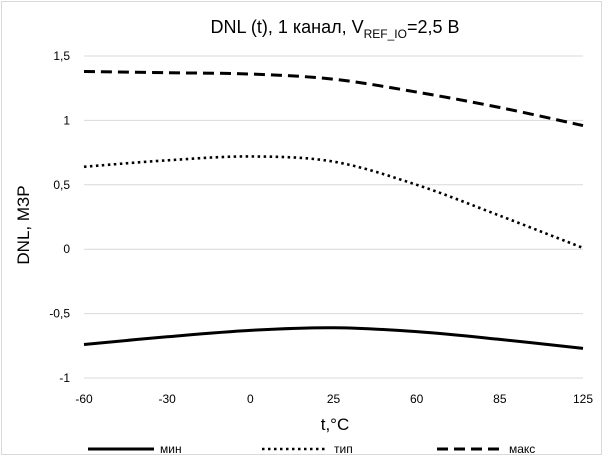 The image size is (605, 457). Describe the element at coordinates (84, 399) in the screenshot. I see `x-tick-label: -60` at that location.